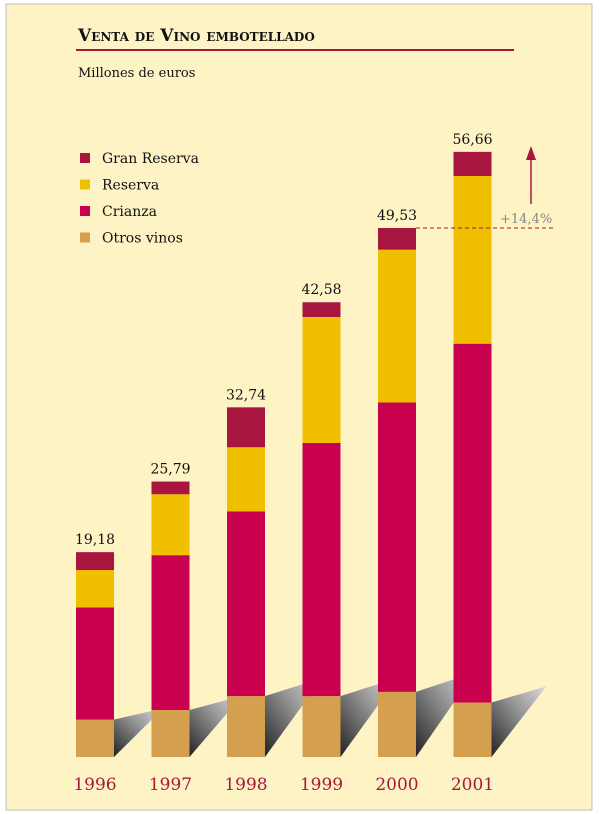  Describe the element at coordinates (150, 159) in the screenshot. I see `legend-label: Gran Reserva` at that location.